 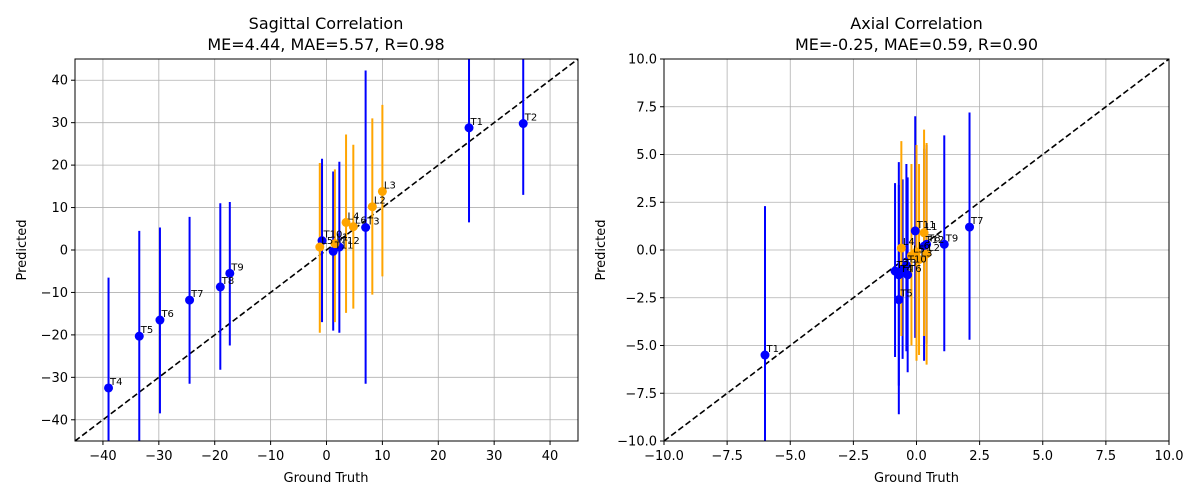 I want to click on axial-x-tick-label: 10.0, so click(x=1169, y=456).